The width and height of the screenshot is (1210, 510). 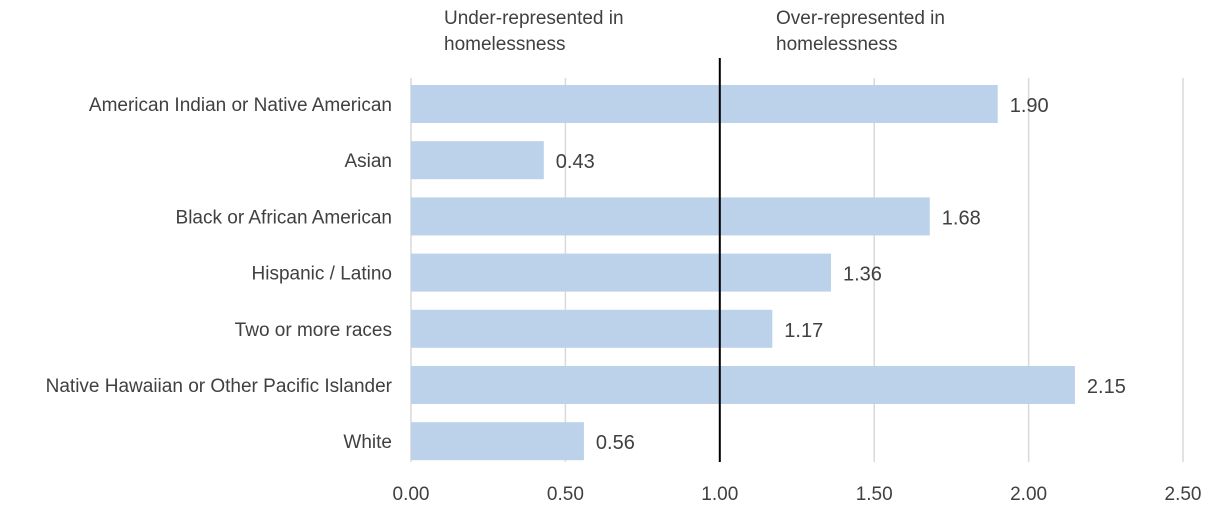 What do you see at coordinates (719, 494) in the screenshot?
I see `x-tick-label: 1.00` at bounding box center [719, 494].